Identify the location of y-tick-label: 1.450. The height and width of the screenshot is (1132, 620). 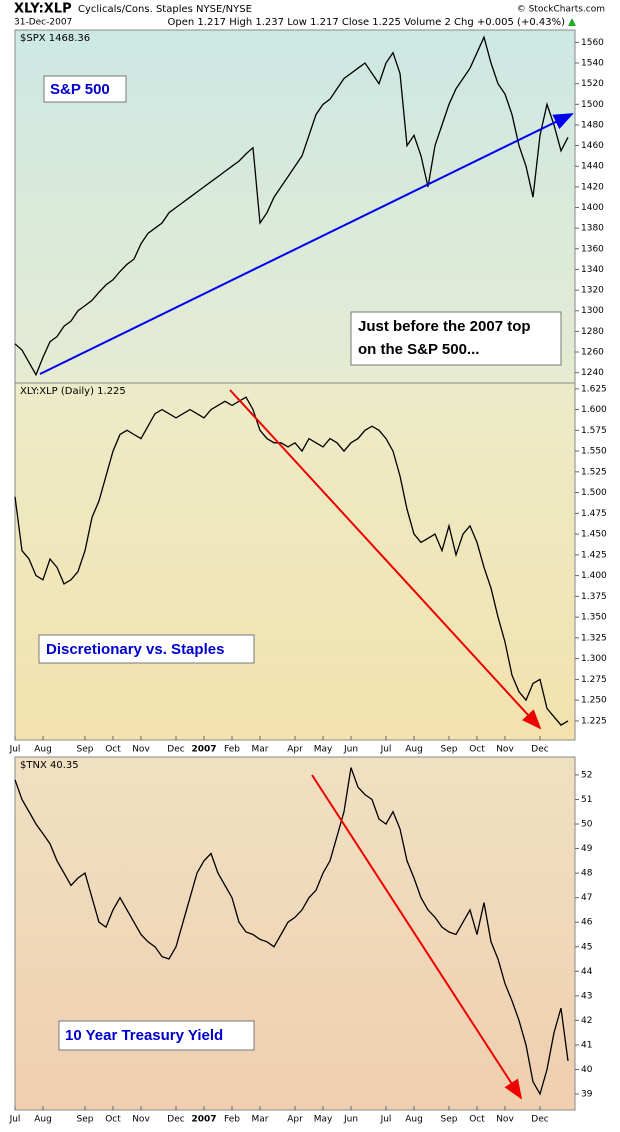
(594, 535).